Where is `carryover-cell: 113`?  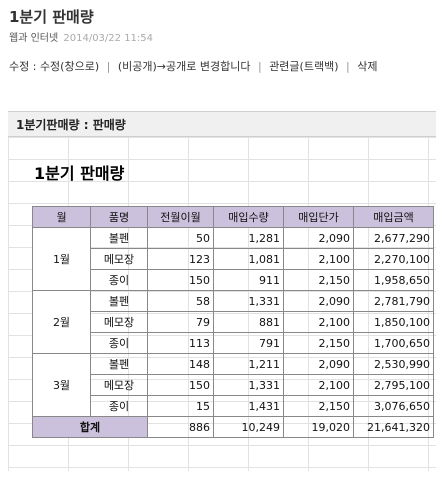 carryover-cell: 113 is located at coordinates (180, 343).